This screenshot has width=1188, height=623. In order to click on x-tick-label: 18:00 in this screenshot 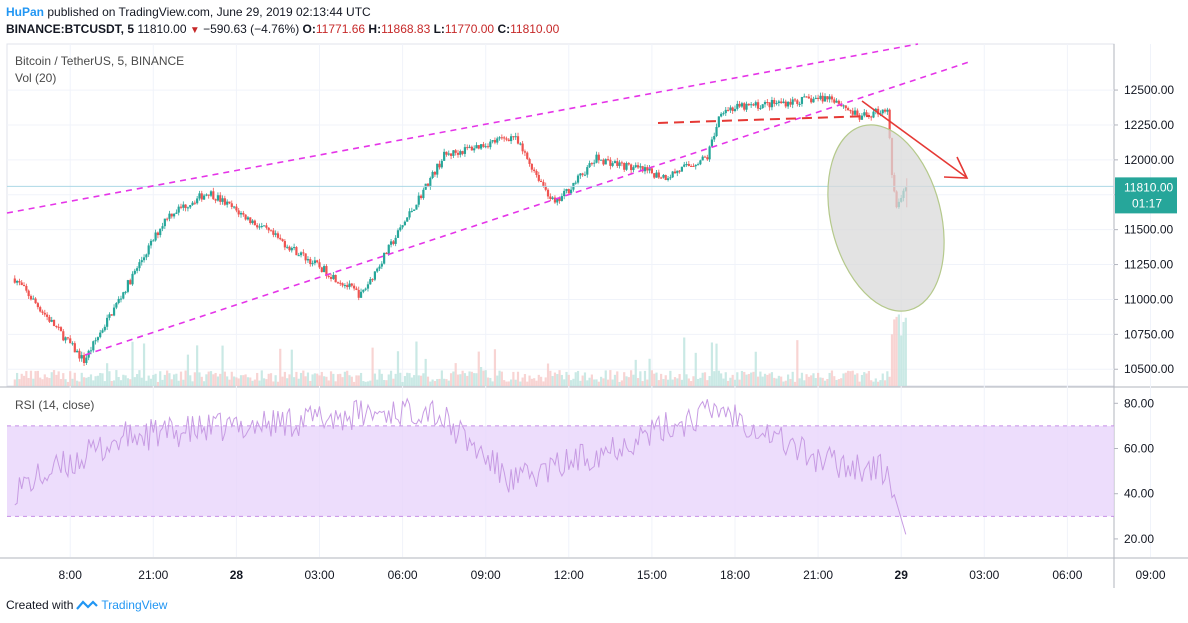, I will do `click(735, 575)`.